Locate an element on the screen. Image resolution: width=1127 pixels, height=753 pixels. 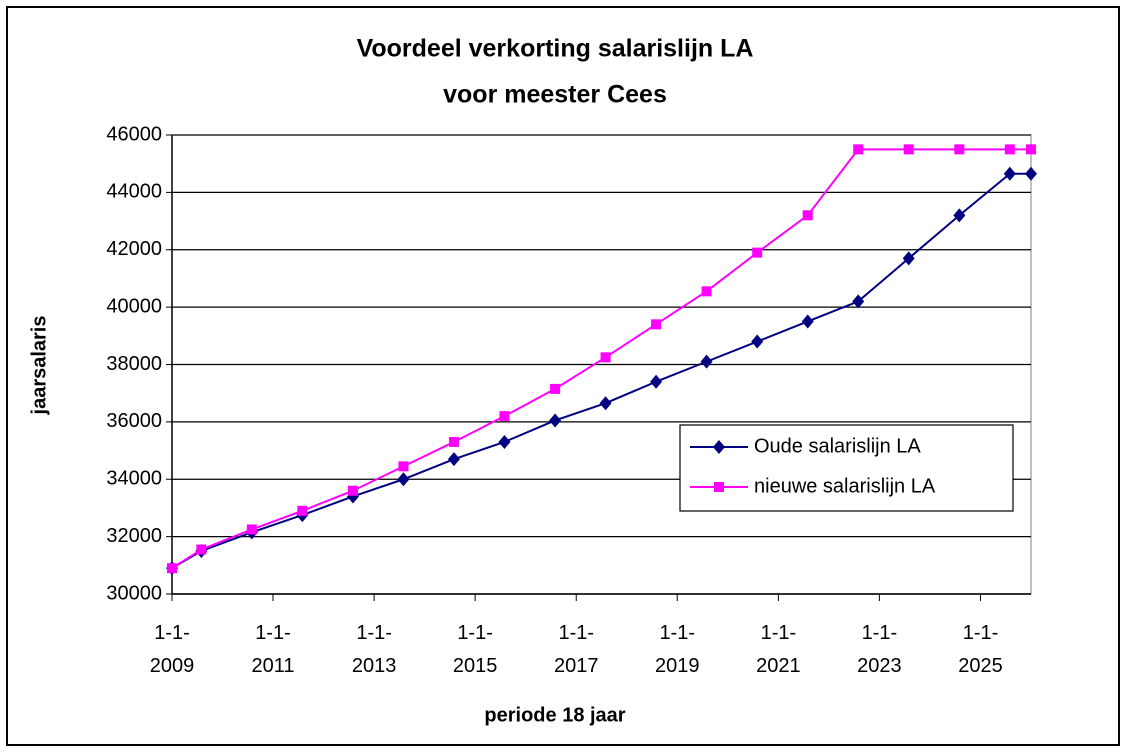
x-tick-label: 1-1-2025 is located at coordinates (980, 649).